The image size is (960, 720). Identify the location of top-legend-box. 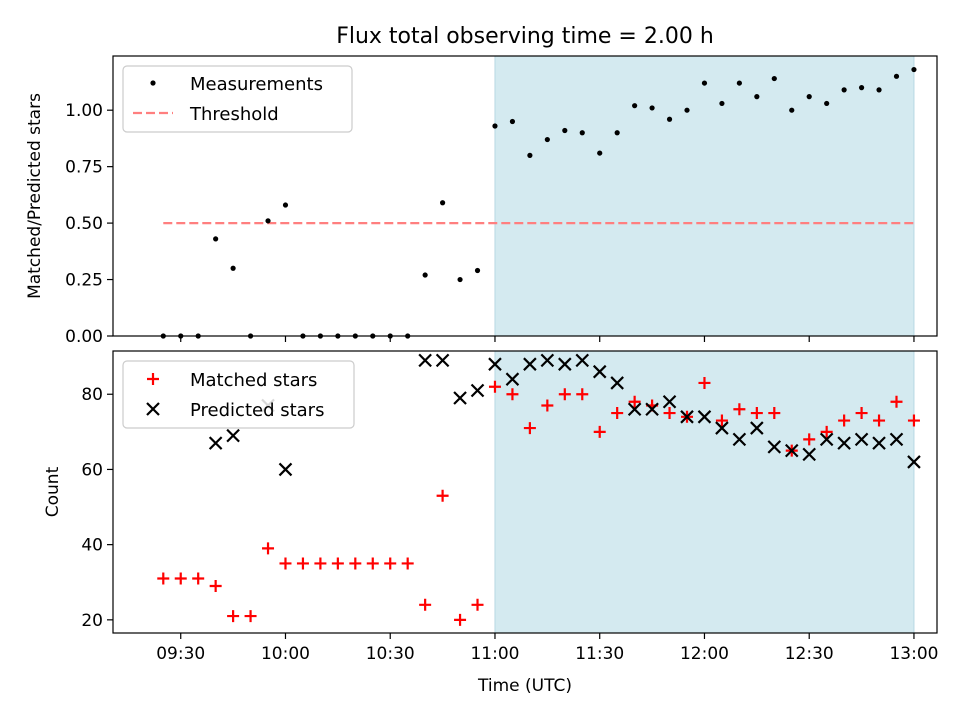
(237, 99).